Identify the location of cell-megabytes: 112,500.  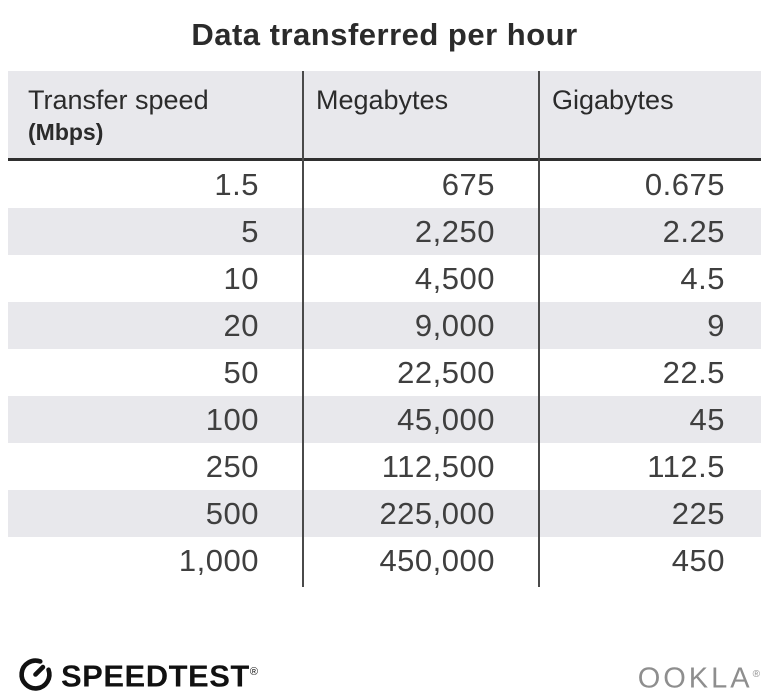
(438, 466).